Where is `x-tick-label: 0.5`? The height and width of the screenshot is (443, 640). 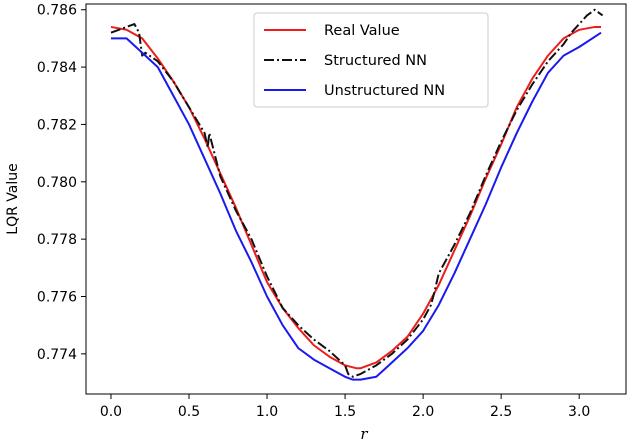
x-tick-label: 0.5 is located at coordinates (189, 412).